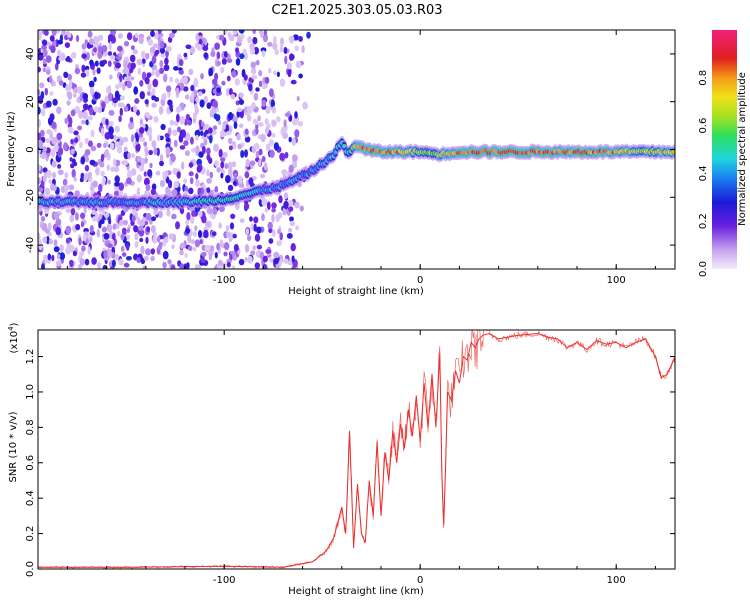  What do you see at coordinates (724, 149) in the screenshot?
I see `colorbar-gradient` at bounding box center [724, 149].